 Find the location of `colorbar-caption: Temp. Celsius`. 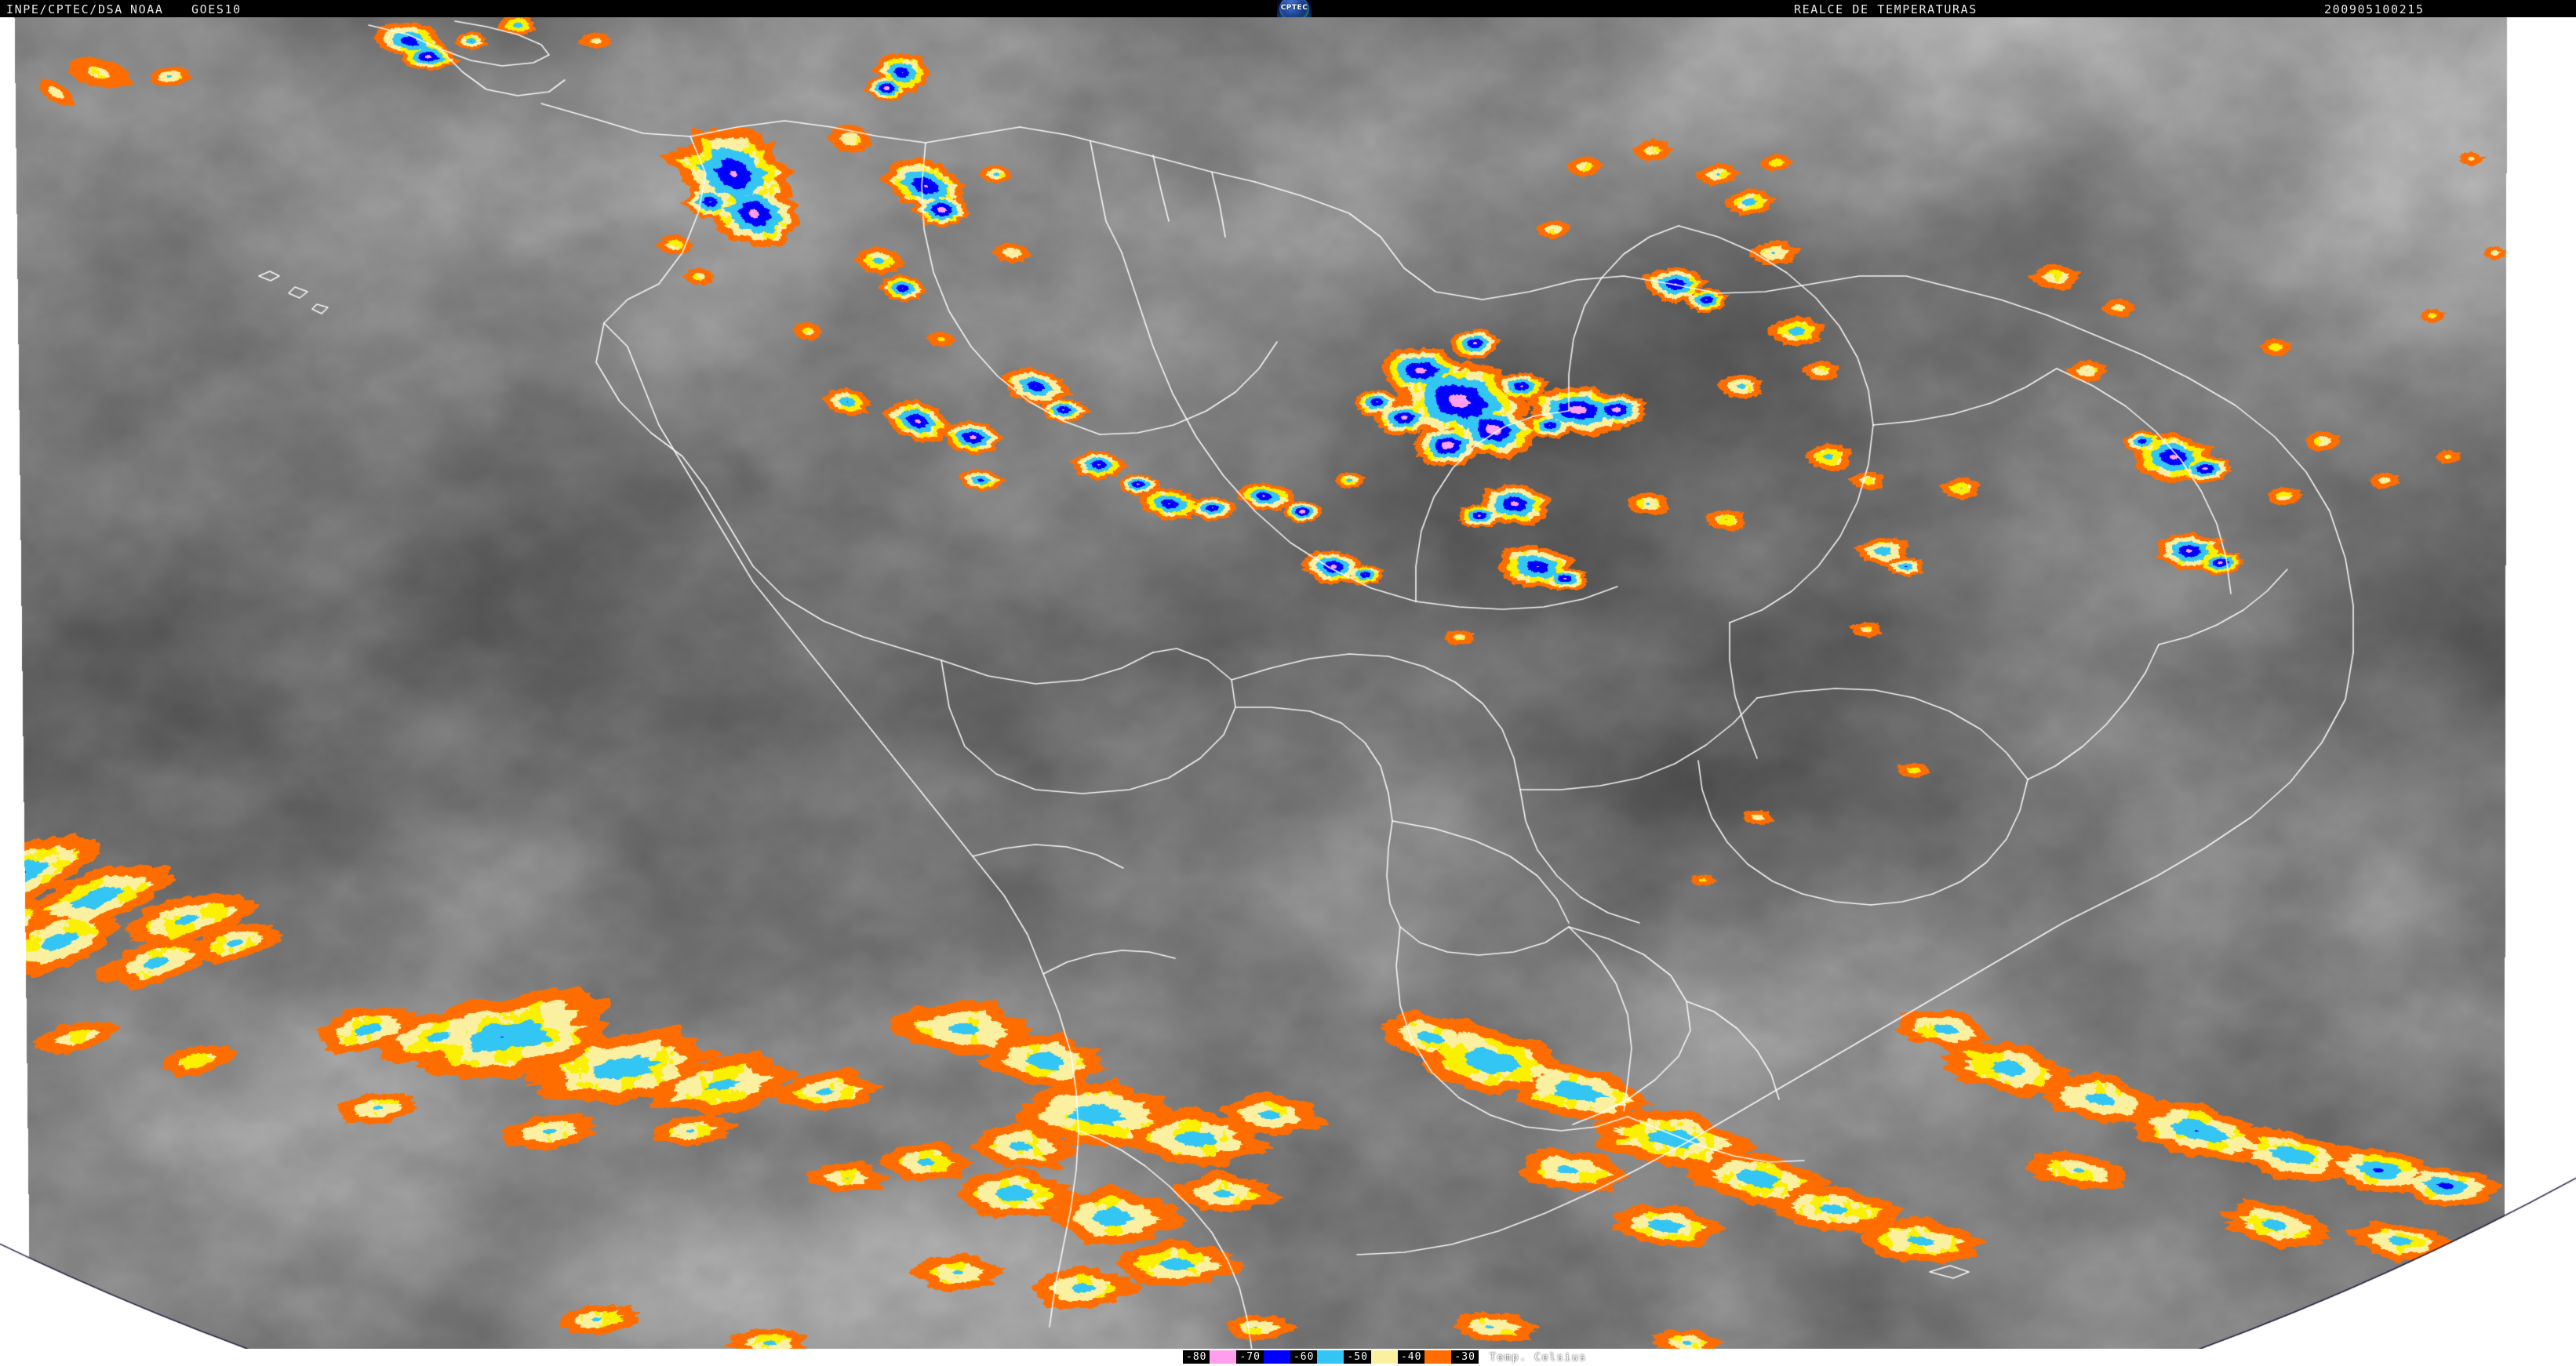

colorbar-caption: Temp. Celsius is located at coordinates (1538, 1357).